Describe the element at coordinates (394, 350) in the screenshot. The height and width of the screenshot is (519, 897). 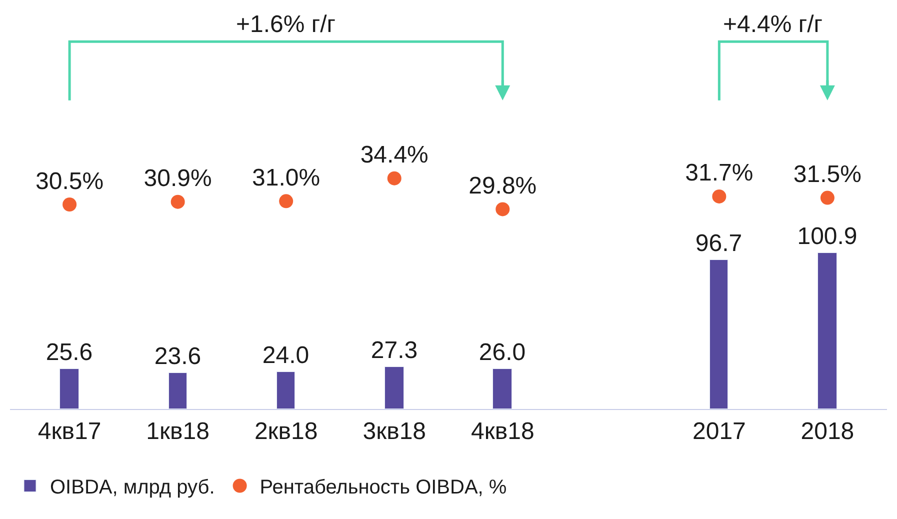
I see `data-label: 27.3` at that location.